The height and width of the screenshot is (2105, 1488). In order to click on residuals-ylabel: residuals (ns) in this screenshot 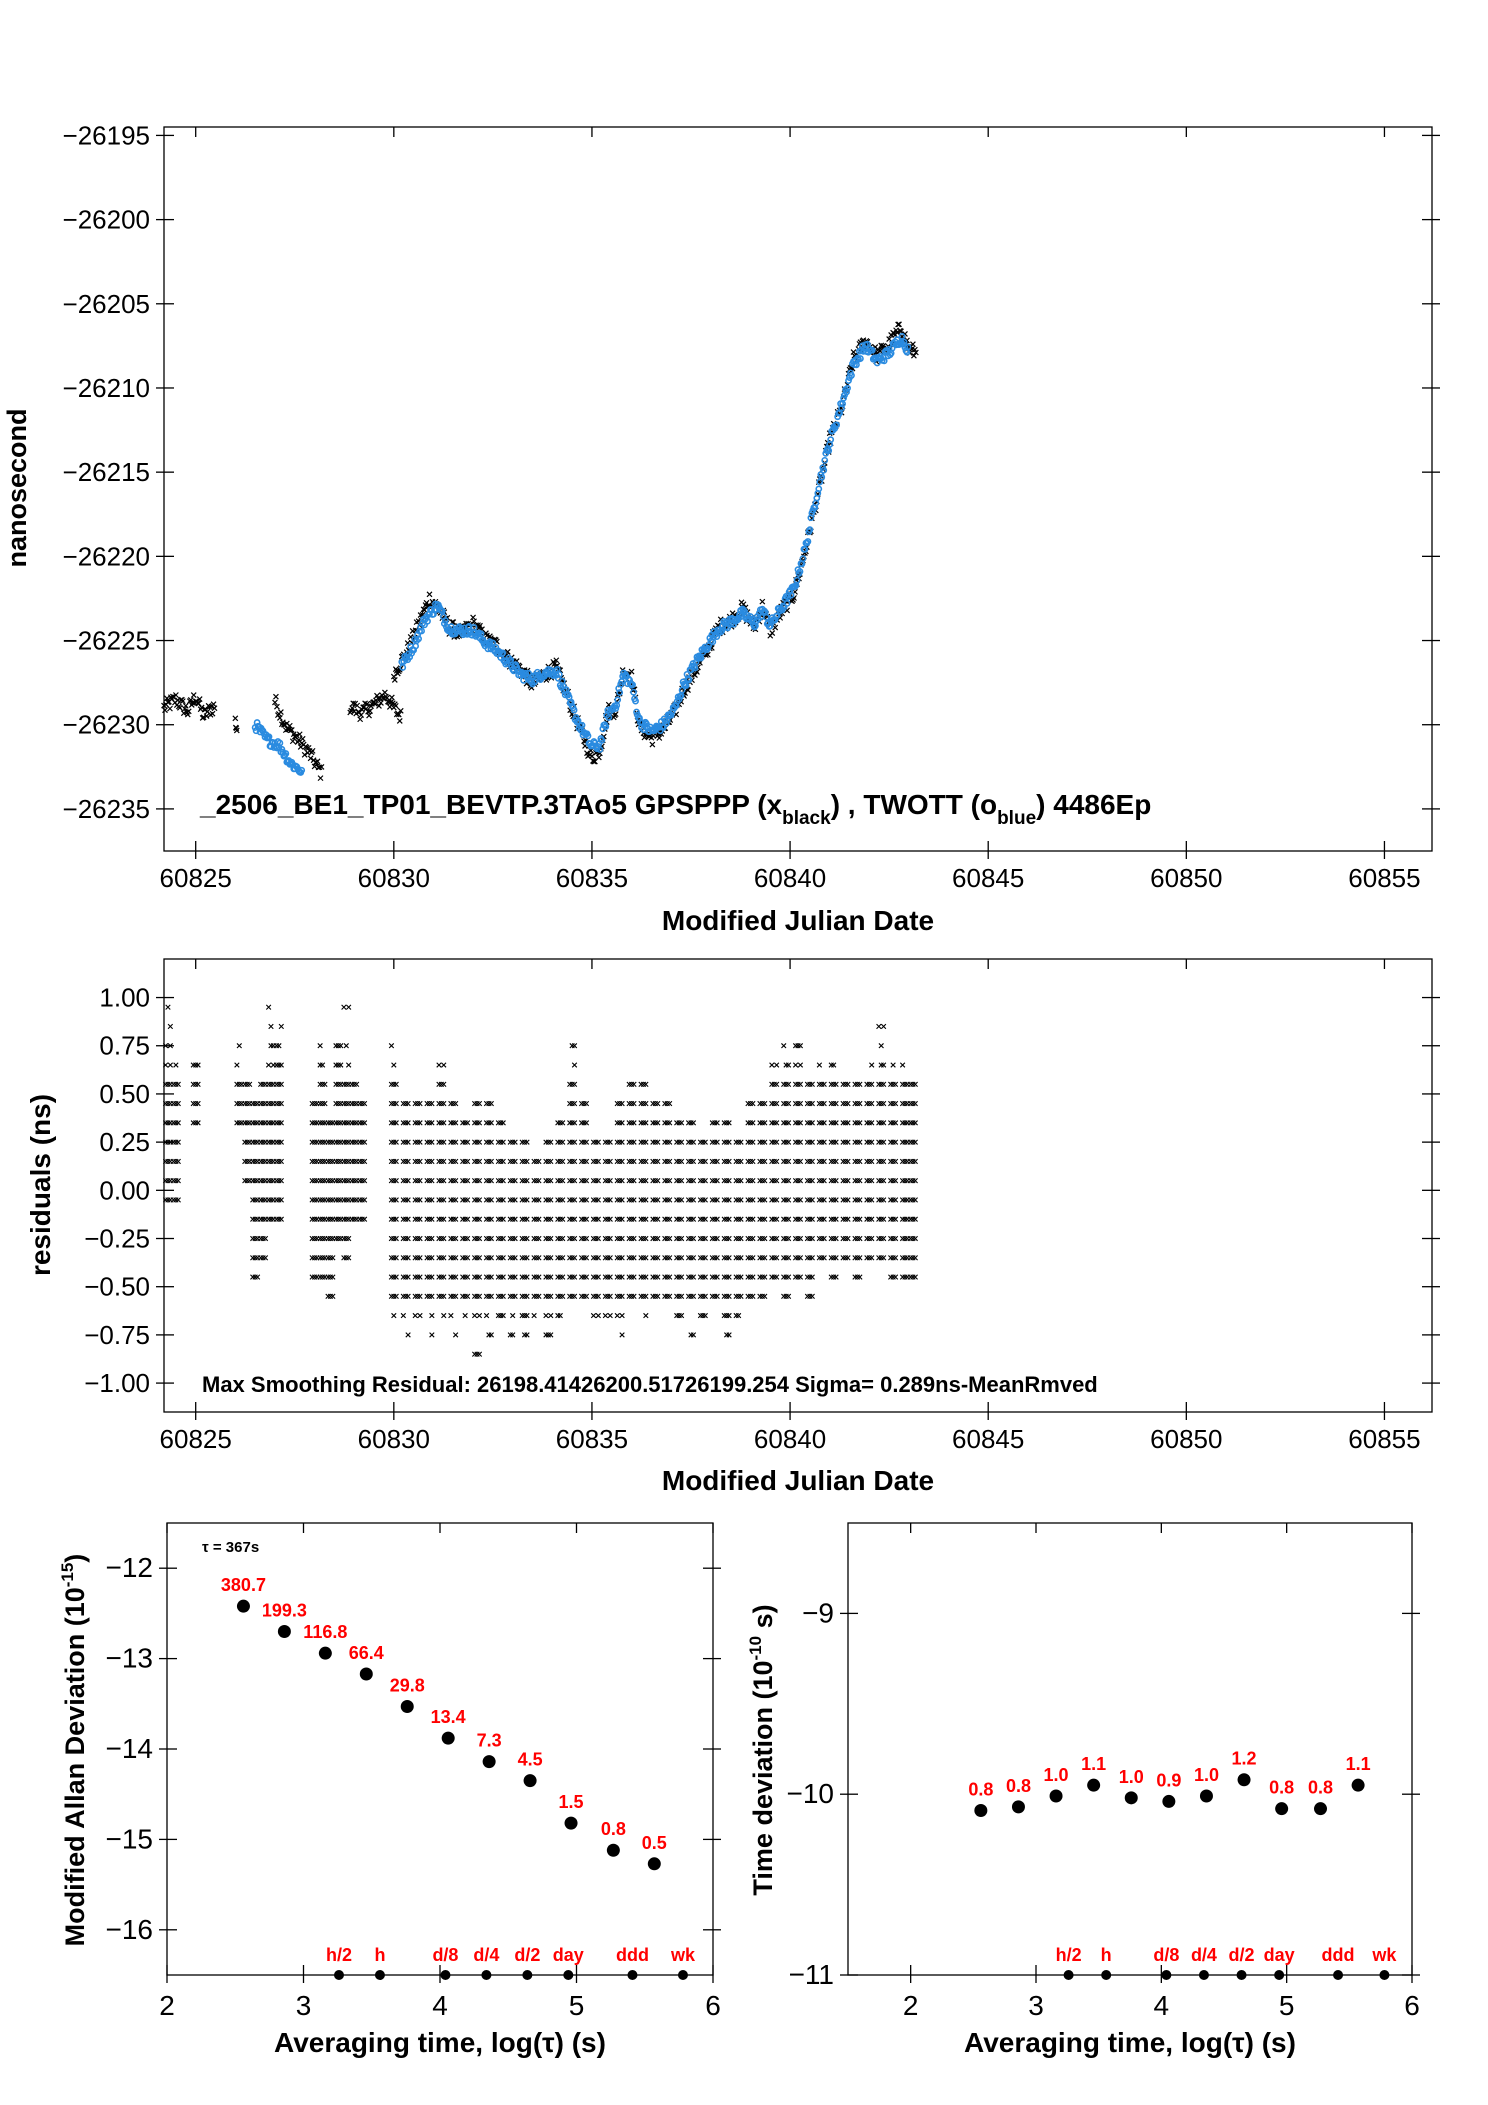, I will do `click(40, 1185)`.